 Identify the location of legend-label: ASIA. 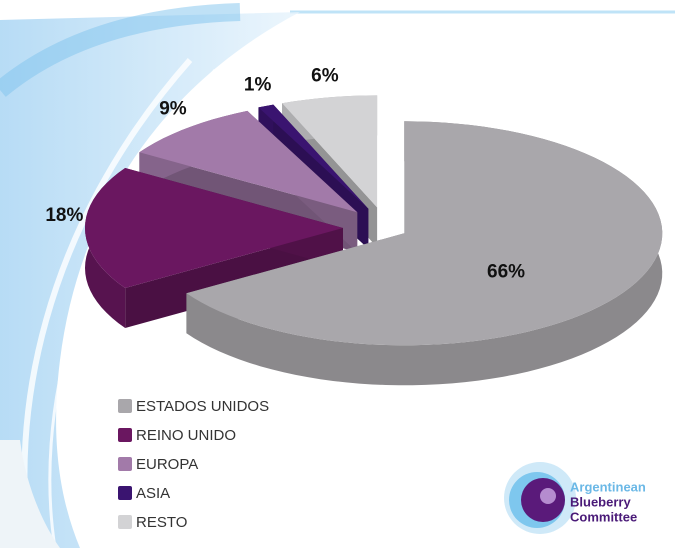
(153, 493).